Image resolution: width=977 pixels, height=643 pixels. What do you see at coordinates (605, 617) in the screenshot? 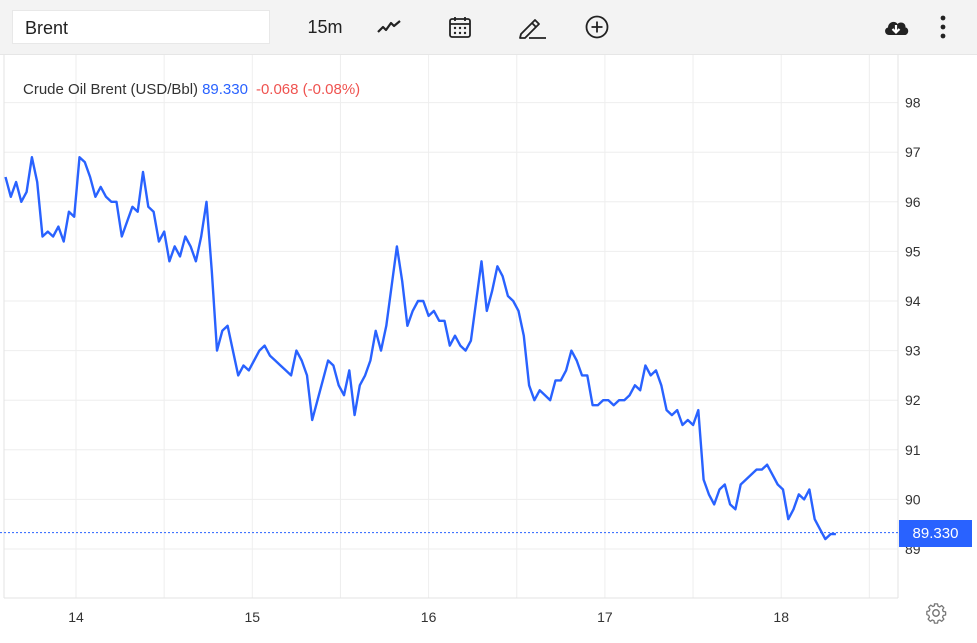
I see `x-tick-label: 17` at bounding box center [605, 617].